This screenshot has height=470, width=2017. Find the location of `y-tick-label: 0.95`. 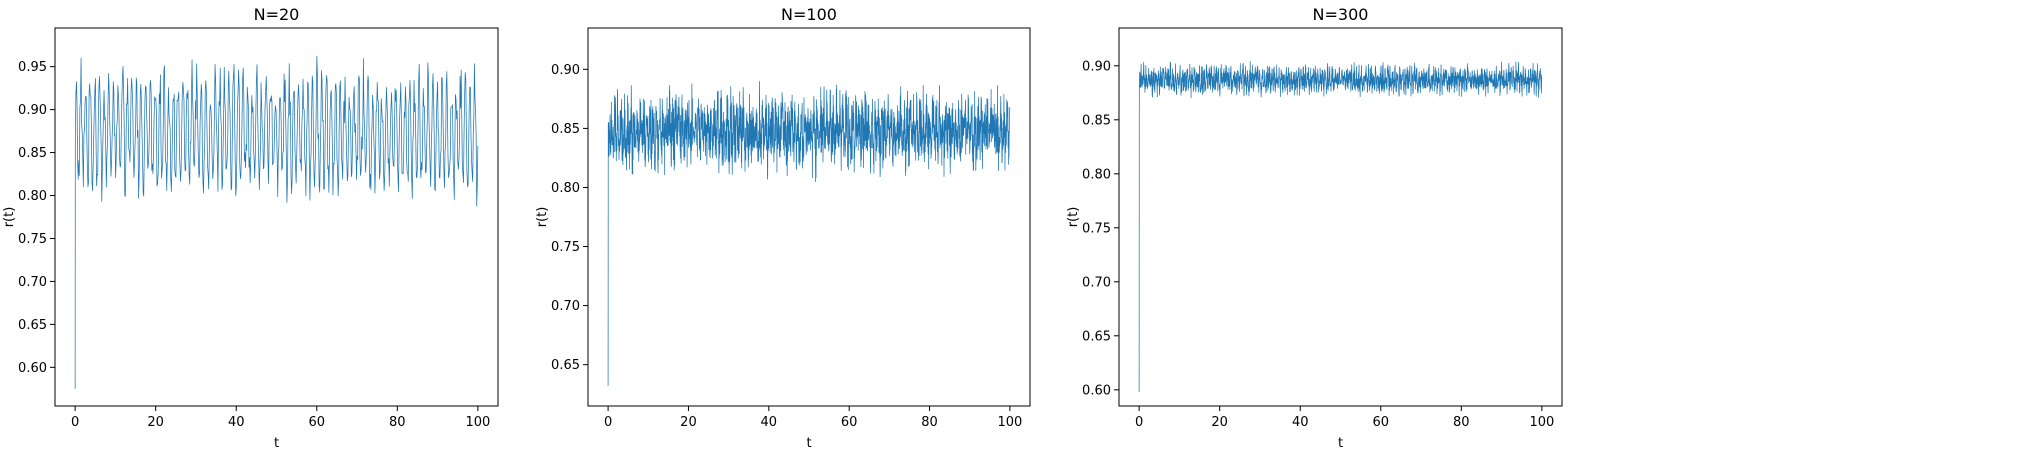

y-tick-label: 0.95 is located at coordinates (32, 67).